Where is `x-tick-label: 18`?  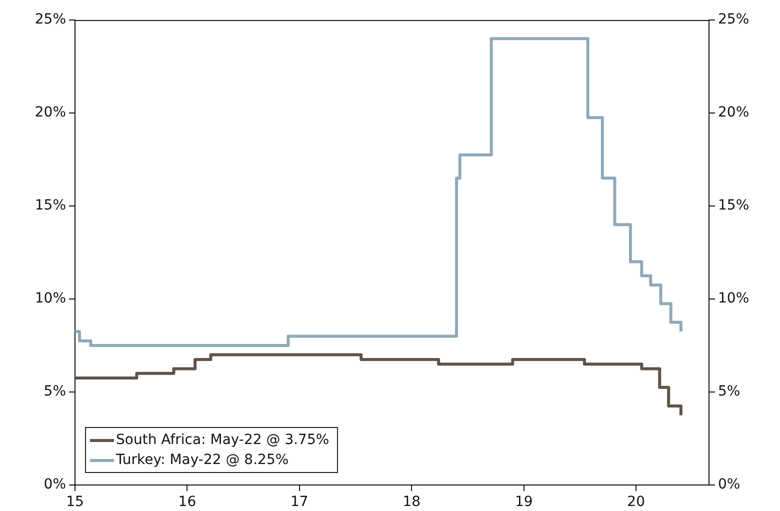
x-tick-label: 18 is located at coordinates (411, 502).